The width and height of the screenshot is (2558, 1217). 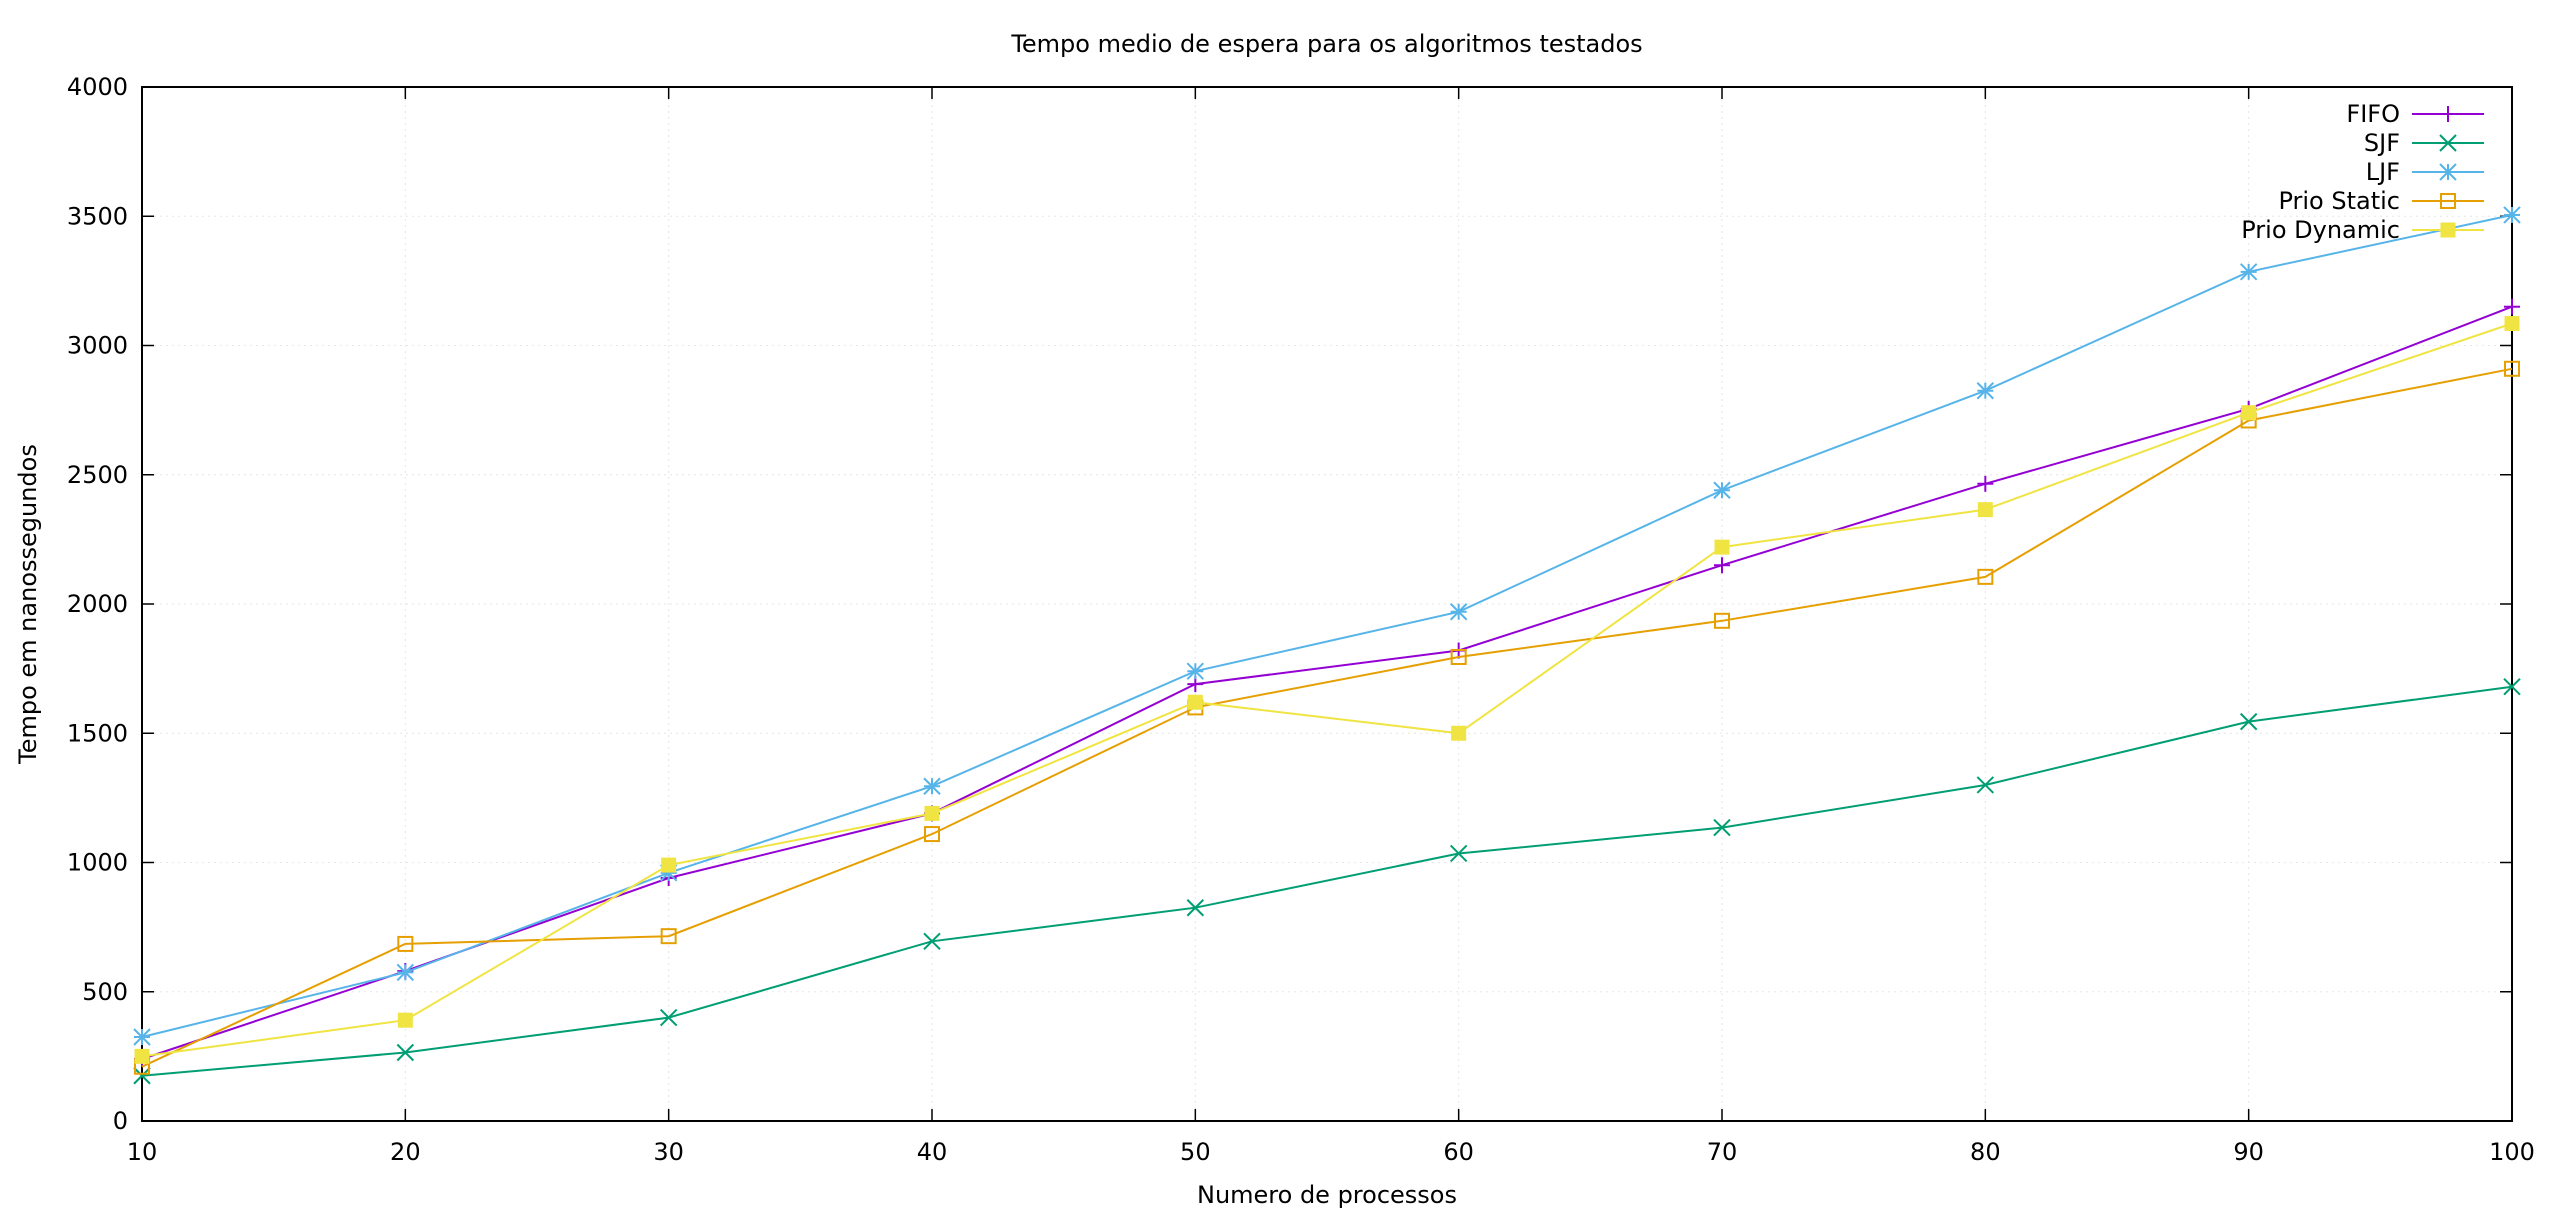 I want to click on y-tick-label: 3500, so click(x=97, y=216).